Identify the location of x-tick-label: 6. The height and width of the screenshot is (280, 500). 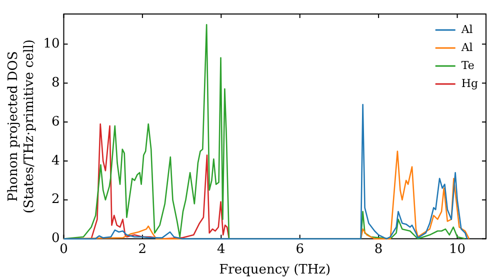
(300, 249).